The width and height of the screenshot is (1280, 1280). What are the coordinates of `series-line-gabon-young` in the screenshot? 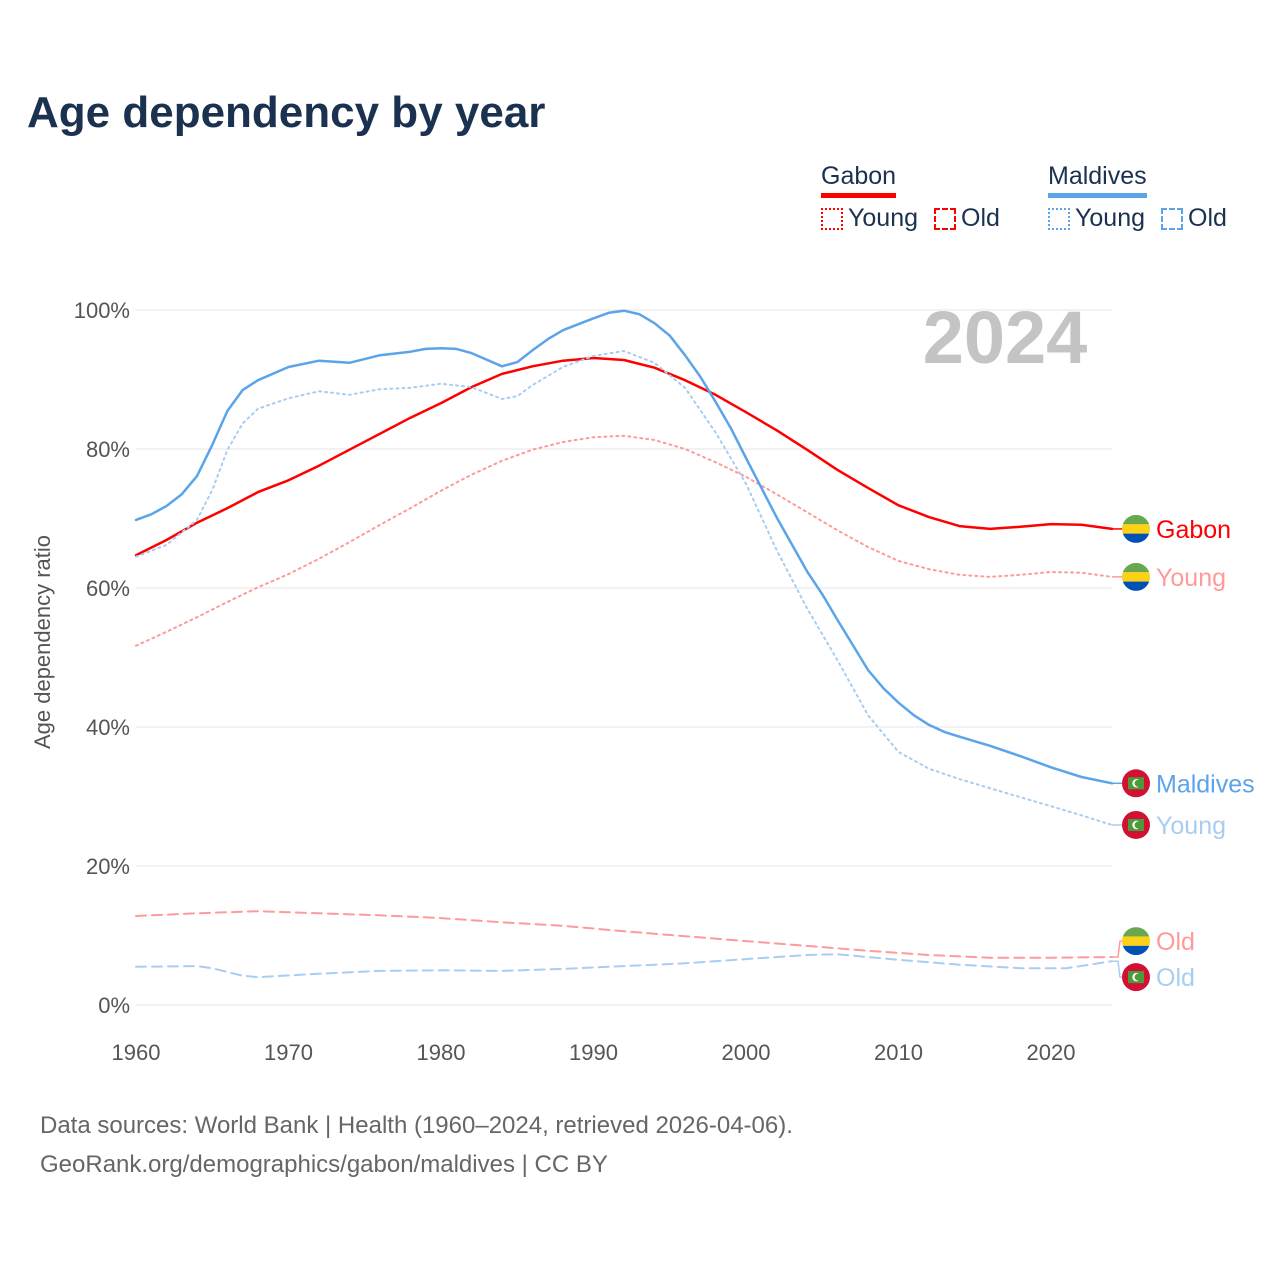 It's located at (624, 540).